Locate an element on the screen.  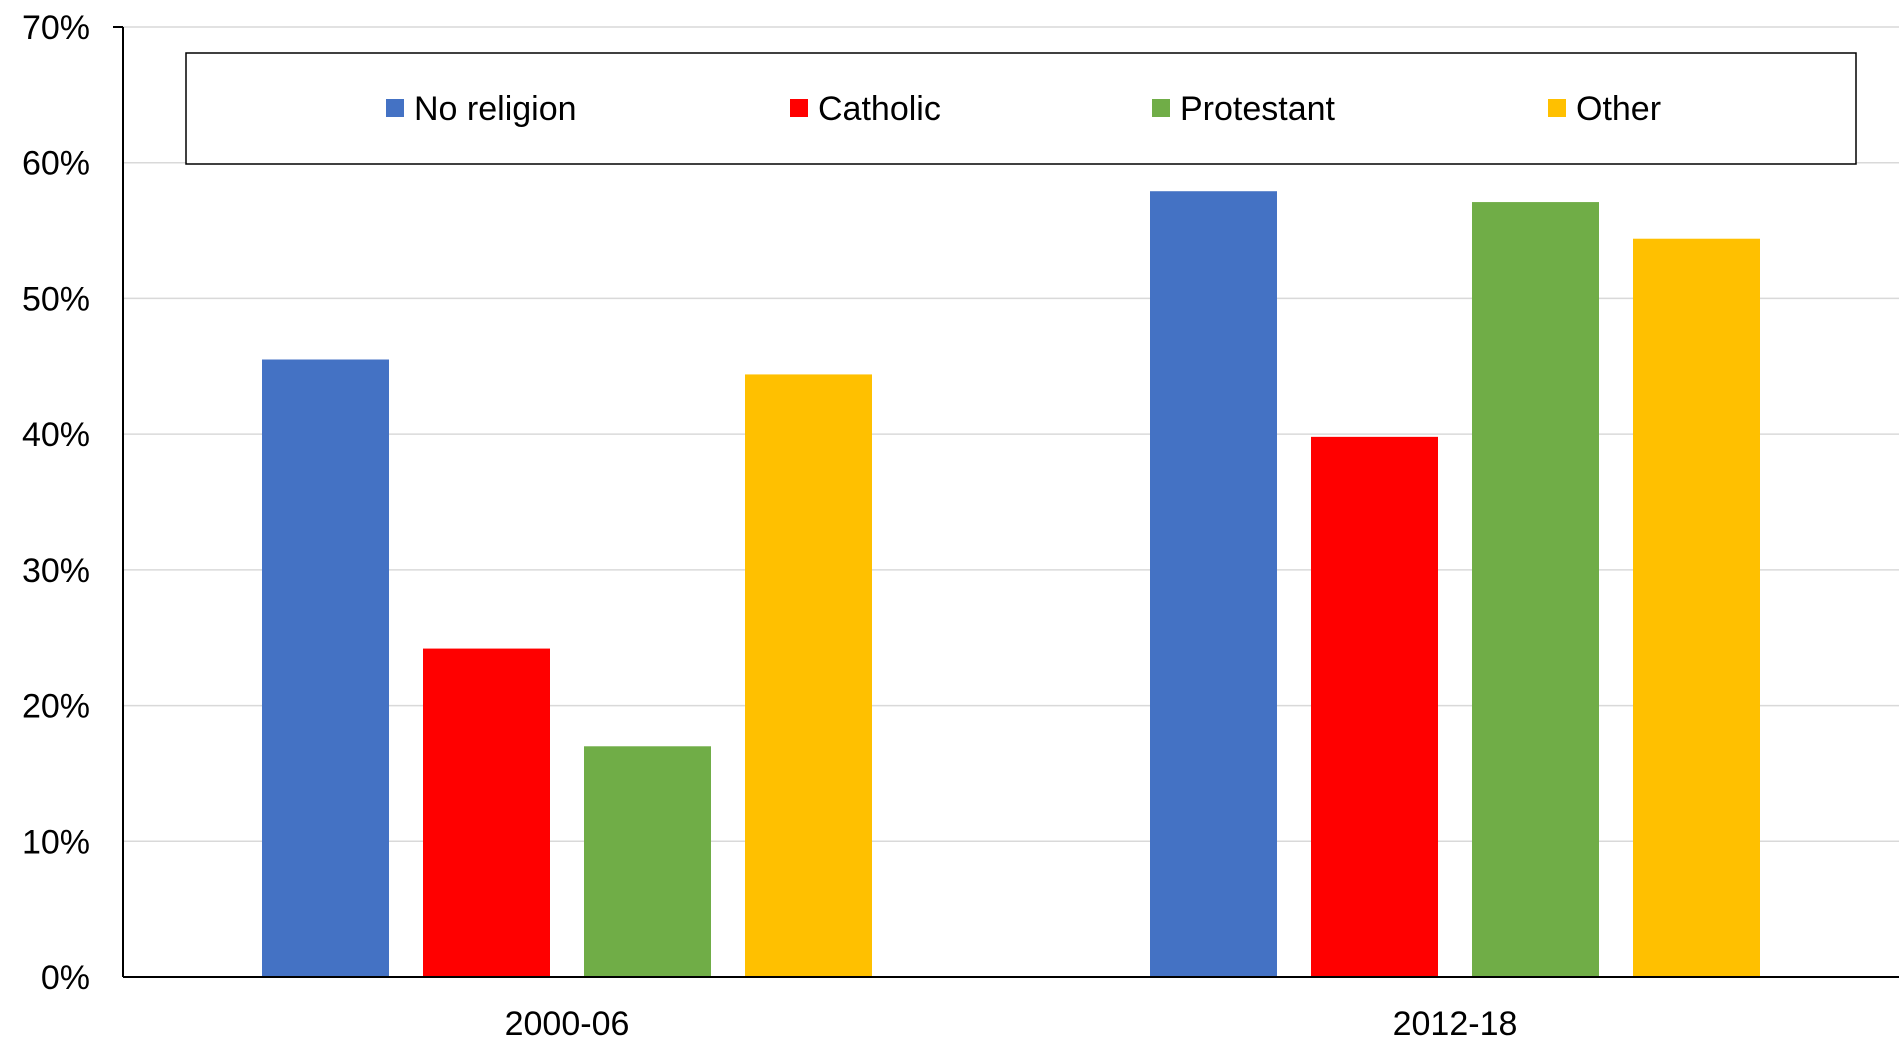
legend: No religion Catholic Protestant Other is located at coordinates (1021, 108).